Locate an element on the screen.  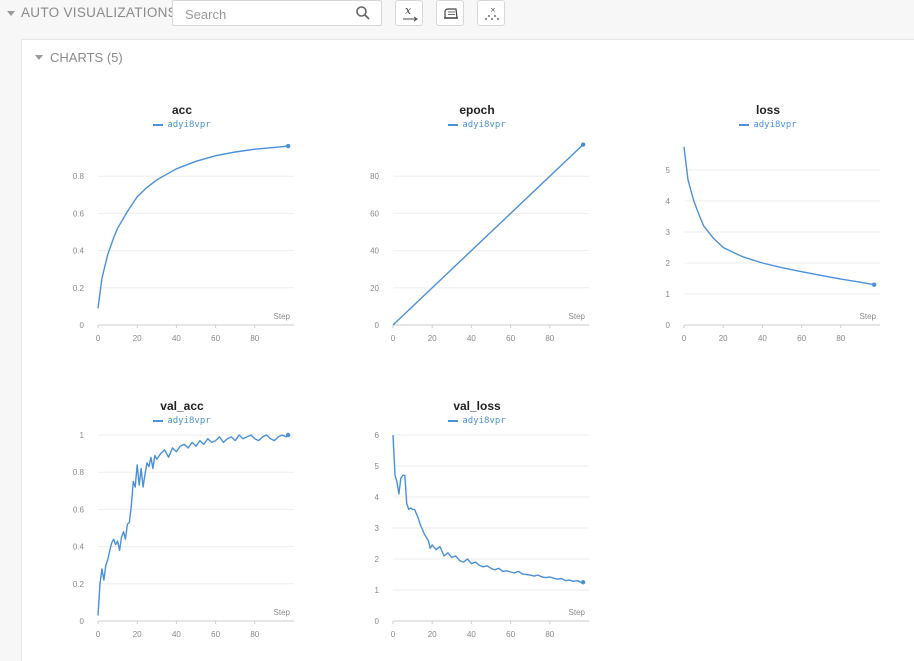
y-tick-label: 60 is located at coordinates (374, 213).